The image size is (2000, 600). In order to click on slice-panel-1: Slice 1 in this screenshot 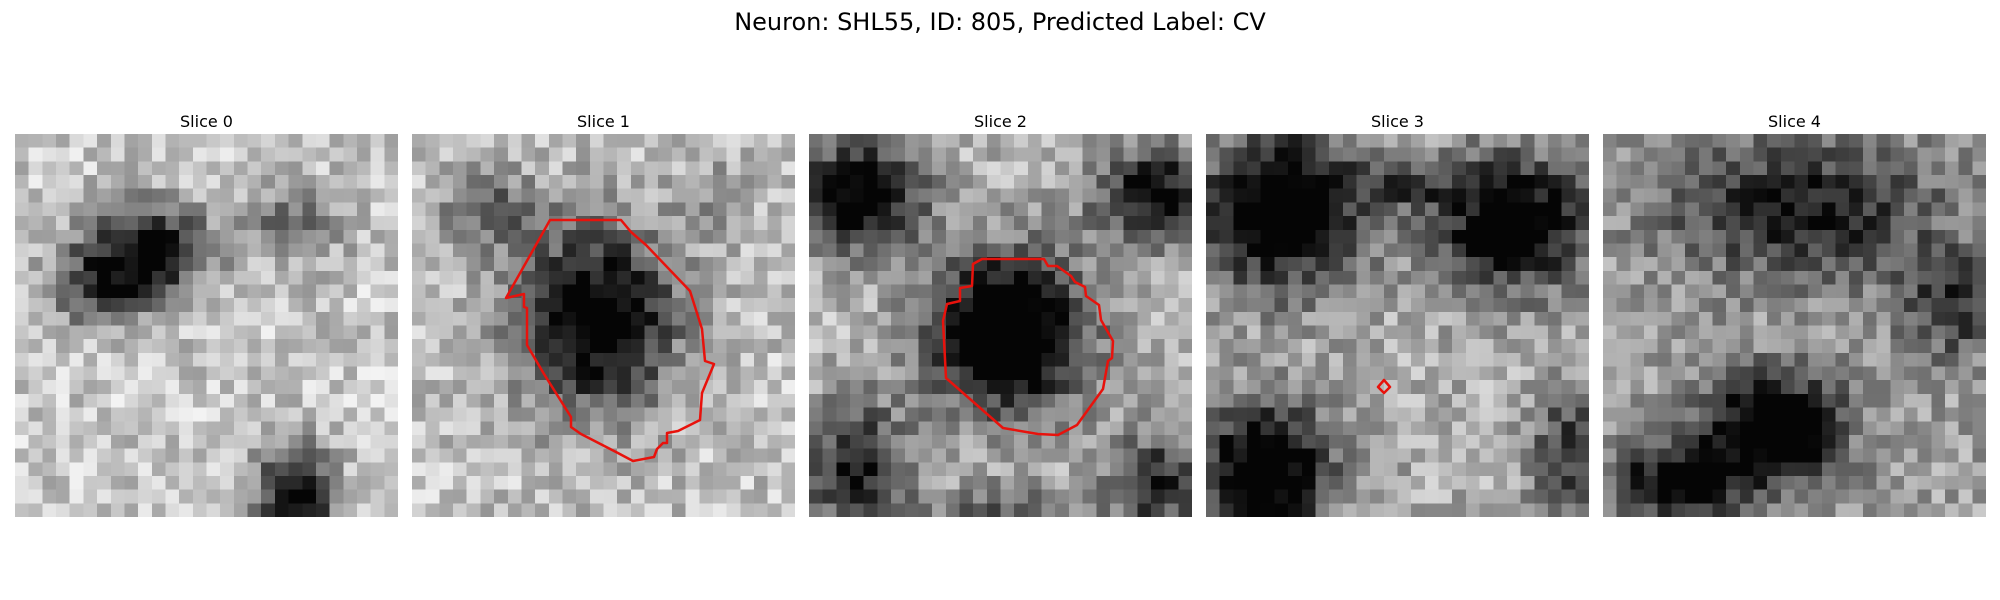, I will do `click(603, 313)`.